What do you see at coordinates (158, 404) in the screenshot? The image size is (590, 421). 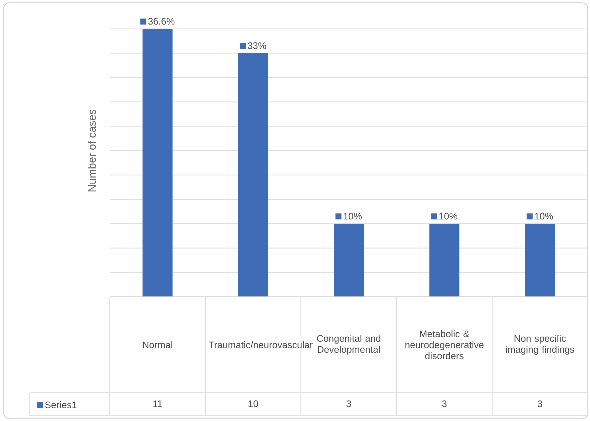 I see `data-label: 11` at bounding box center [158, 404].